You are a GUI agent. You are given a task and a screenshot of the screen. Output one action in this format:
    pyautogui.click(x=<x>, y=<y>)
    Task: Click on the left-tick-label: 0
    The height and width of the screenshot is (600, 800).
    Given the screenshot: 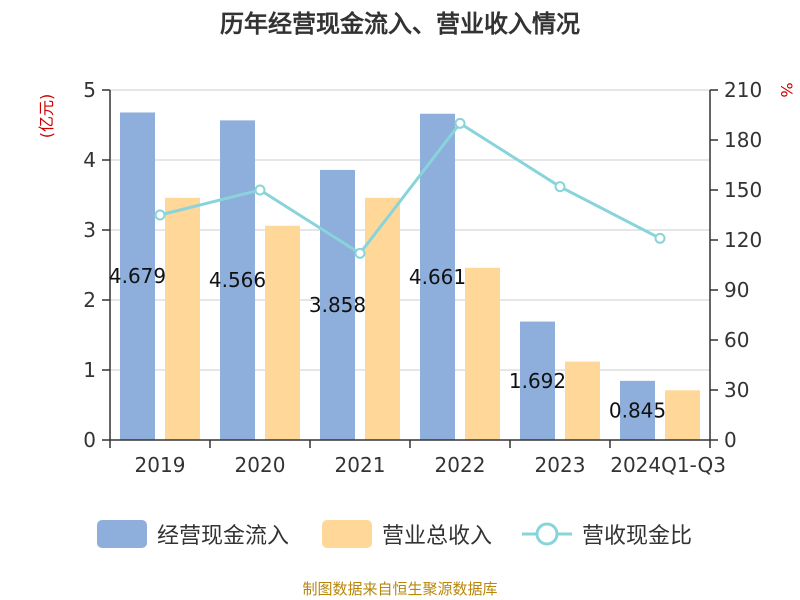 What is the action you would take?
    pyautogui.click(x=89, y=440)
    